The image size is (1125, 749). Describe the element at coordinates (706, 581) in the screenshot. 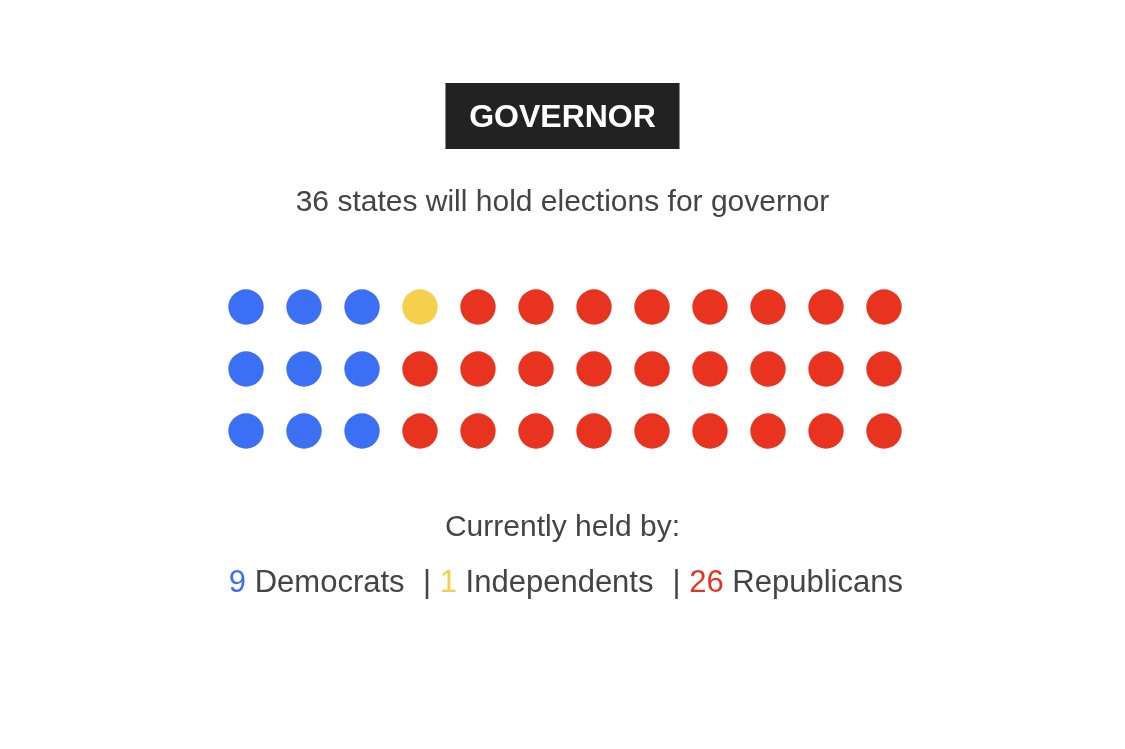

I see `data-label: 26` at that location.